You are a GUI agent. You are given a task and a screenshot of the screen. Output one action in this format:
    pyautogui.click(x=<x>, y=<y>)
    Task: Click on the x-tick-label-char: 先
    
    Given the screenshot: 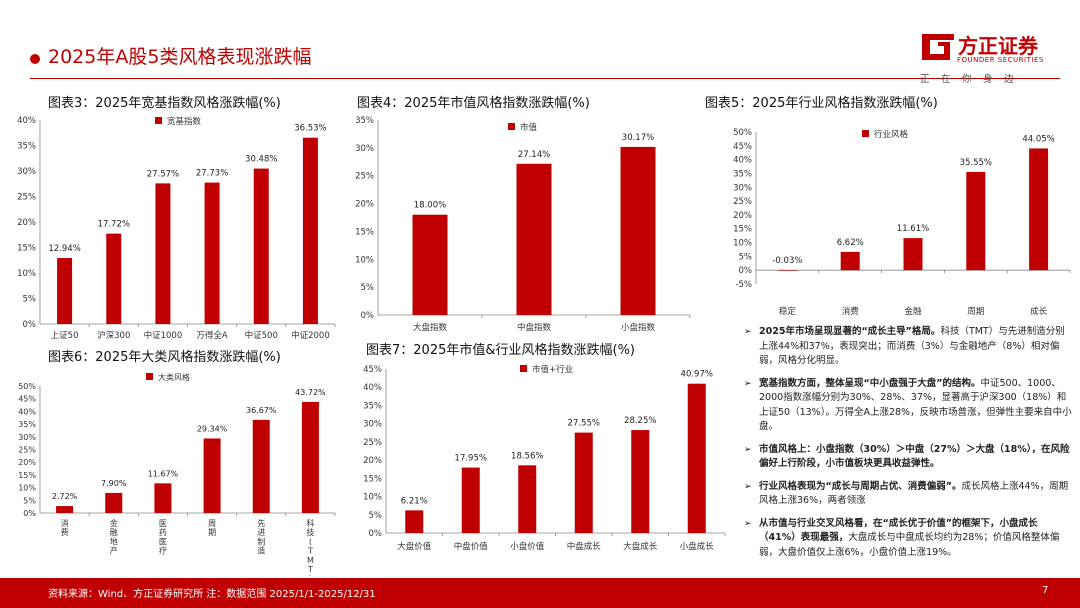 What is the action you would take?
    pyautogui.click(x=261, y=523)
    